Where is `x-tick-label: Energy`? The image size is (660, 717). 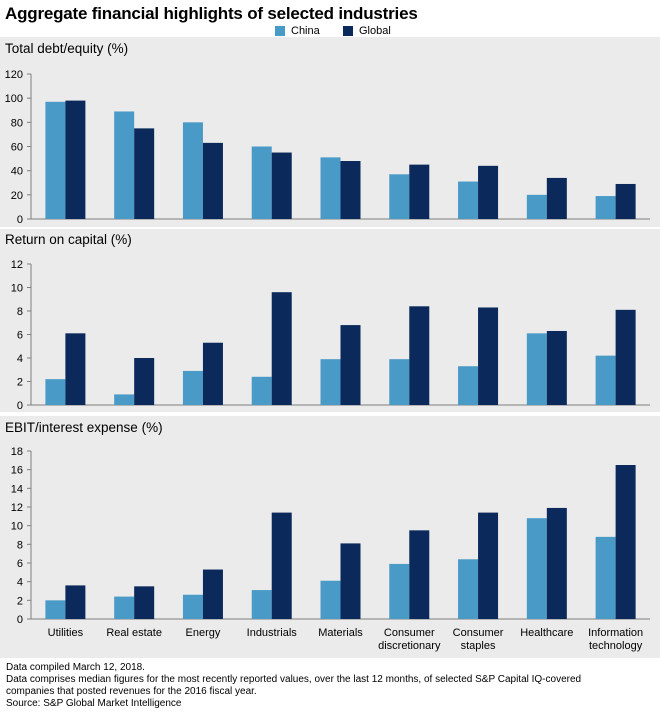 x-tick-label: Energy is located at coordinates (203, 633).